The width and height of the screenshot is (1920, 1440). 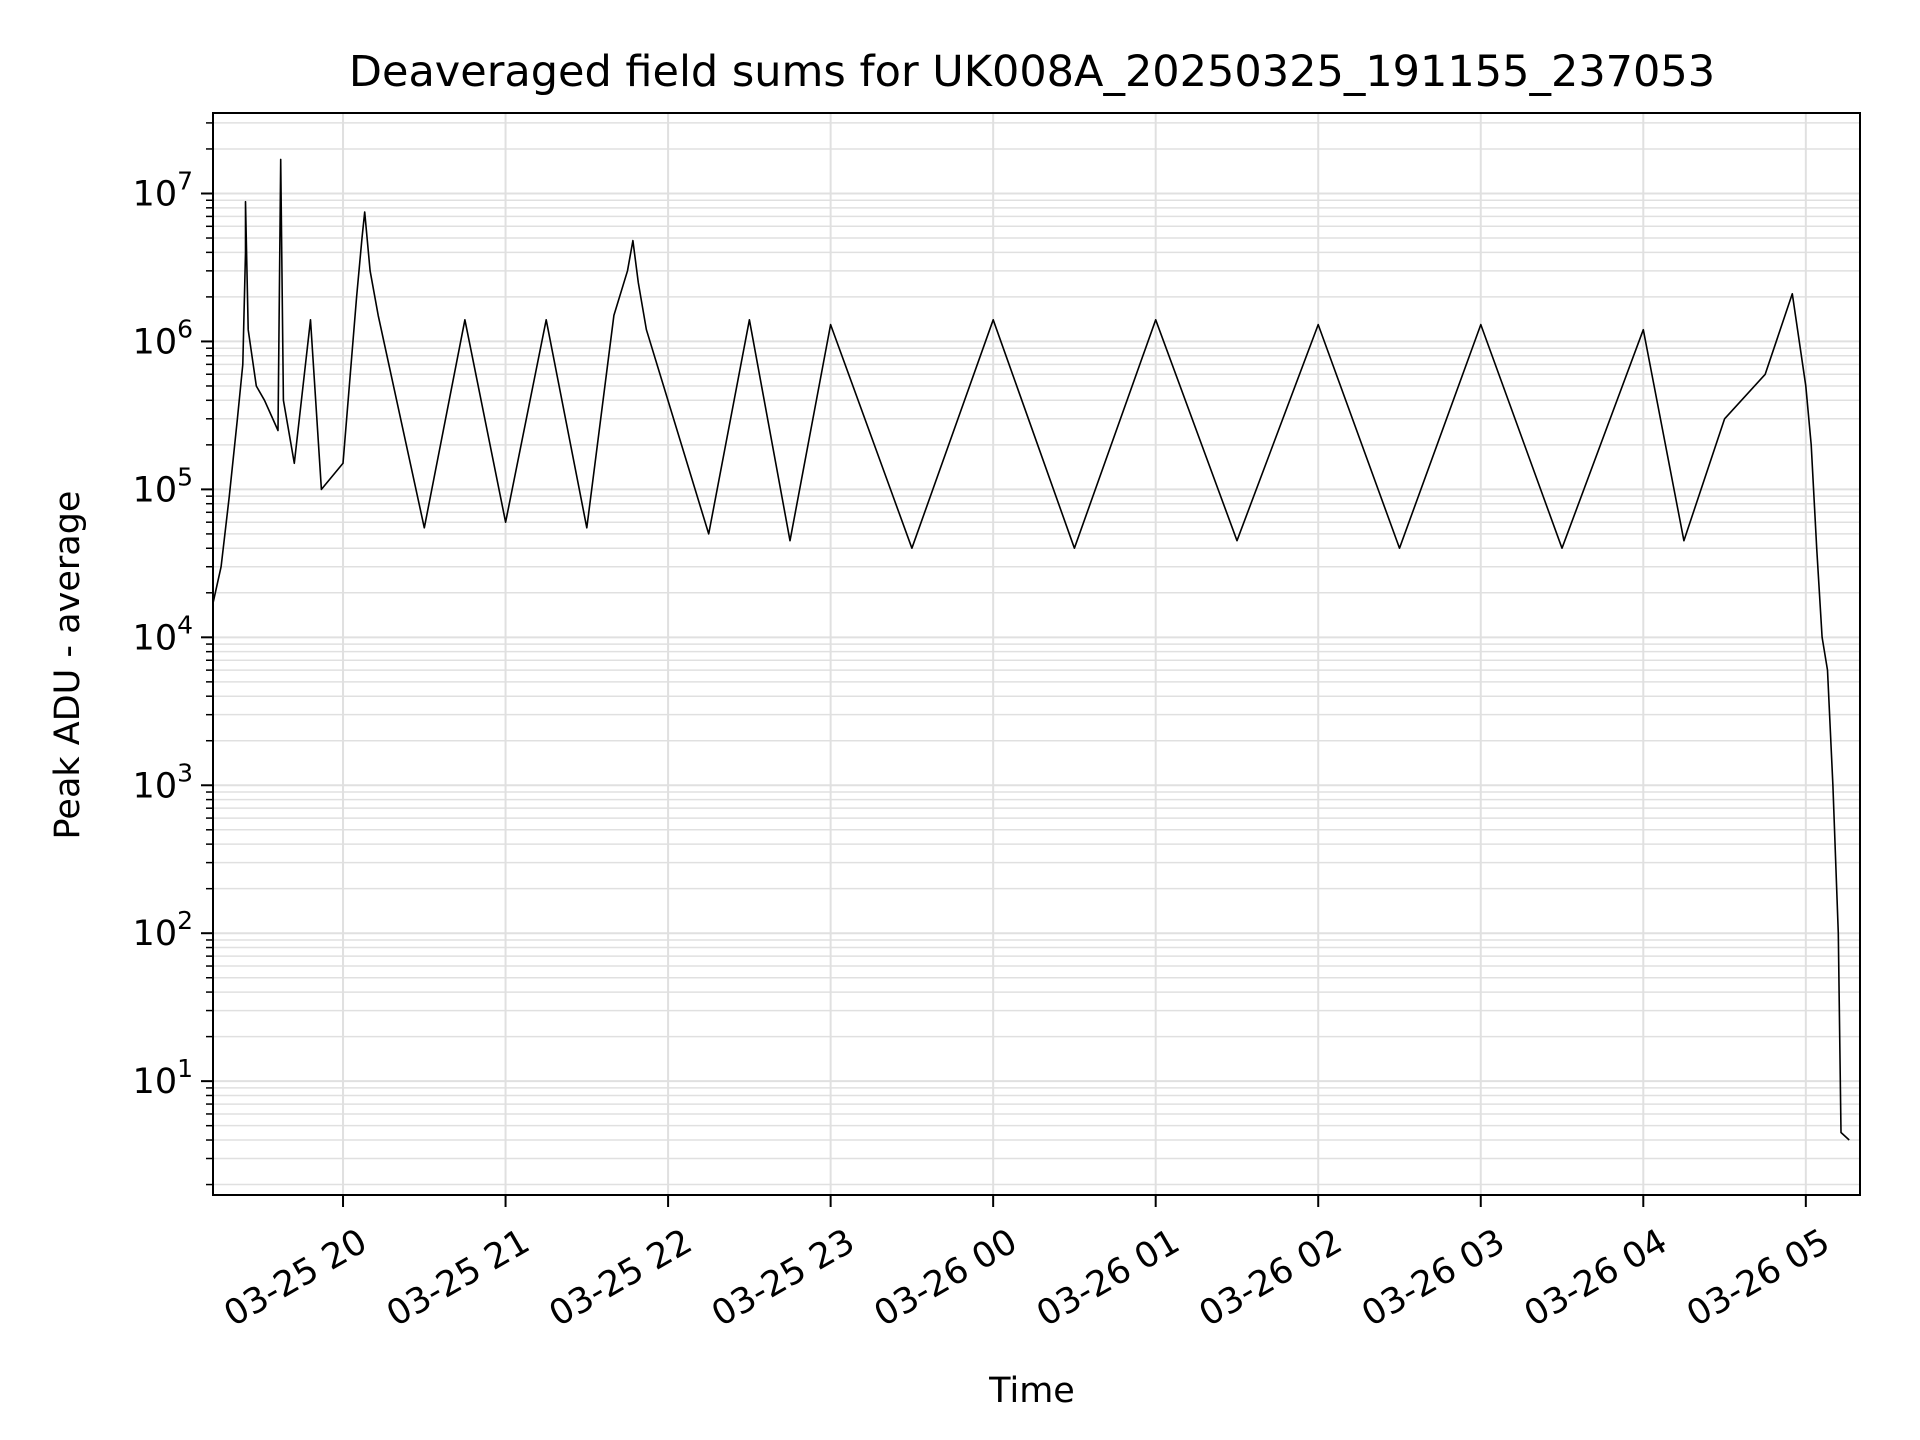 I want to click on y-axis-ticks: 10¹ 10² 10³ 10⁴ 10⁵ 10⁶ 10⁷, so click(x=173, y=654).